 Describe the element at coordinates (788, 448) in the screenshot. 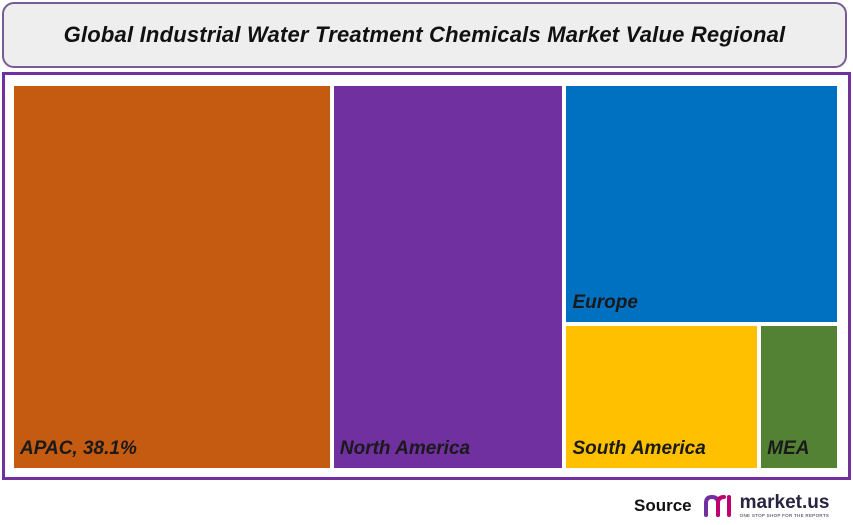

I see `tile-mea-label: MEA` at that location.